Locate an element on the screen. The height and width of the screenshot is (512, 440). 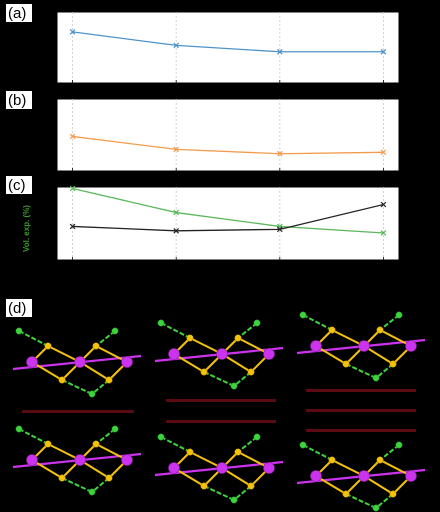
panel-label-b: (b) is located at coordinates (19, 100).